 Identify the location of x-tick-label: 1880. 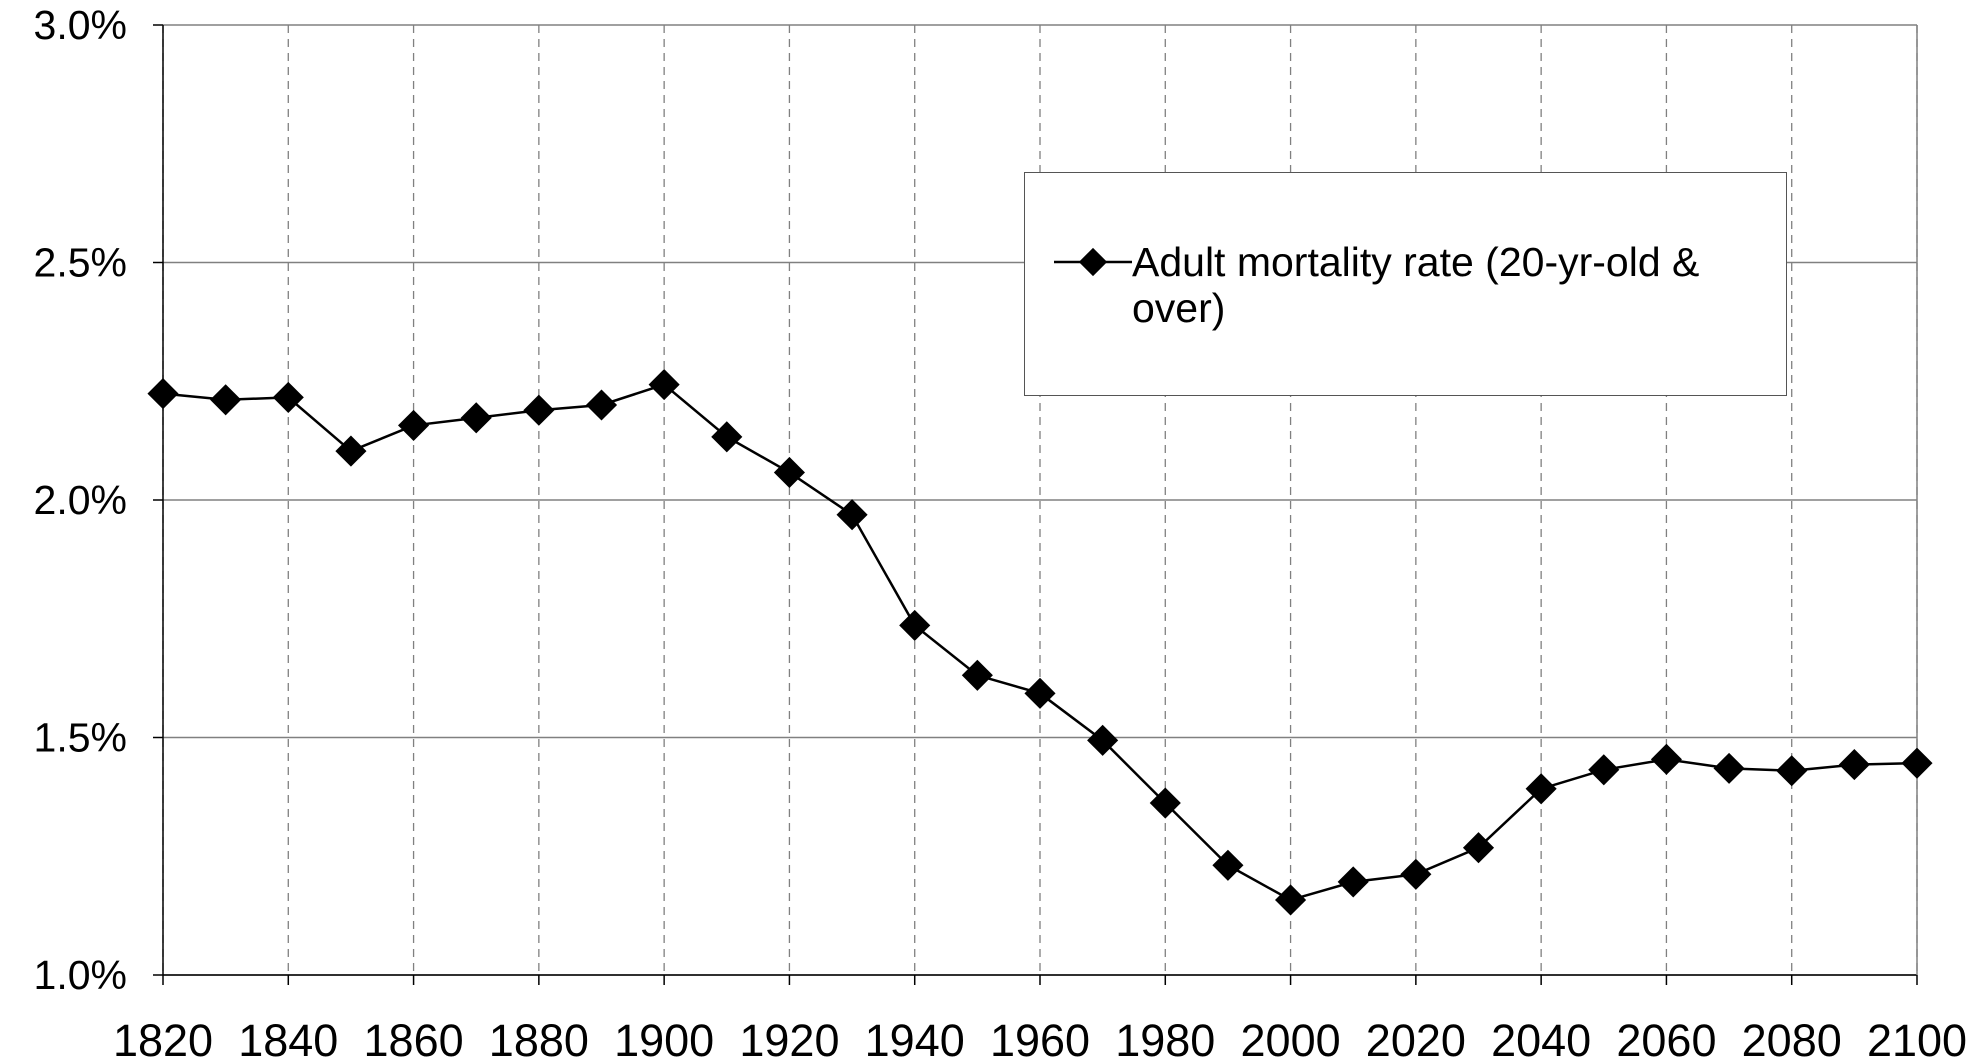
(539, 1038).